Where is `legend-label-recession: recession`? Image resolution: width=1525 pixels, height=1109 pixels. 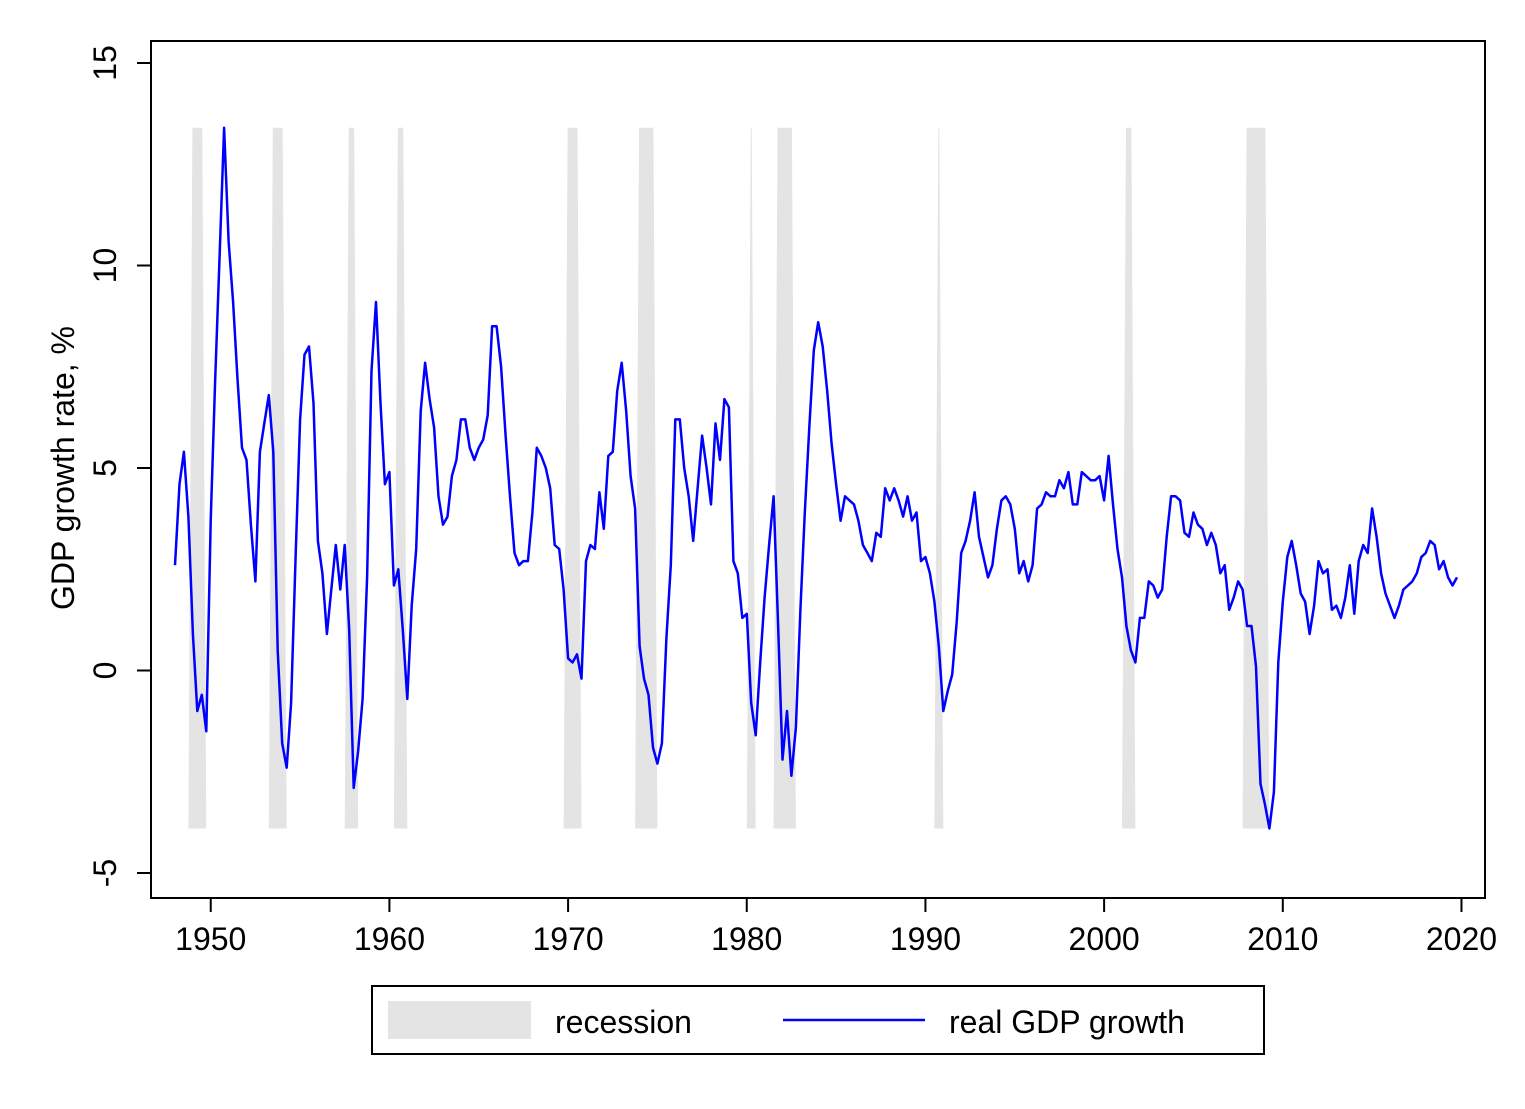
legend-label-recession: recession is located at coordinates (623, 1022).